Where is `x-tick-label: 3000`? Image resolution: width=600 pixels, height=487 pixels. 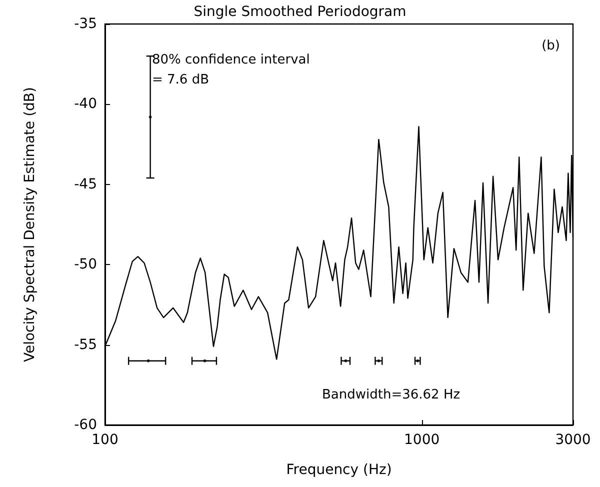
x-tick-label: 3000 is located at coordinates (573, 440).